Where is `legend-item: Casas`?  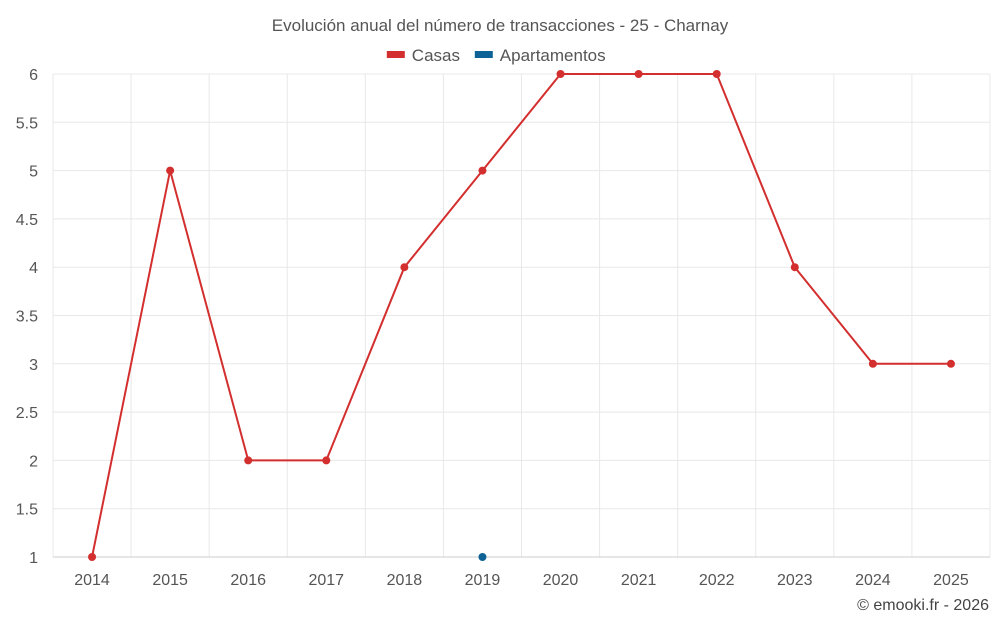
legend-item: Casas is located at coordinates (423, 55).